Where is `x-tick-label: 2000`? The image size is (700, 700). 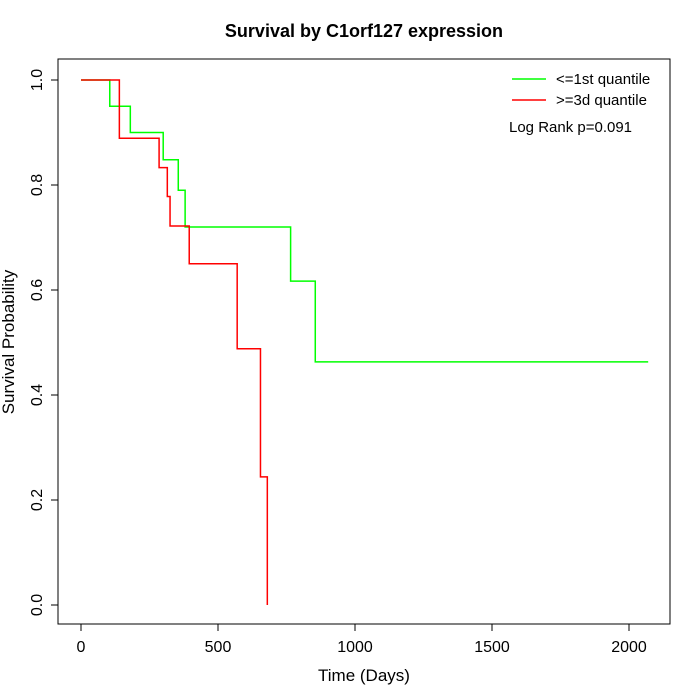 x-tick-label: 2000 is located at coordinates (629, 647).